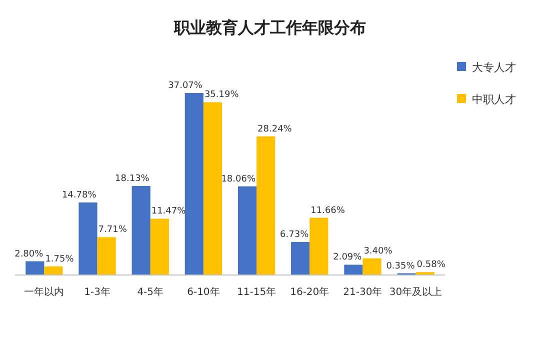 This screenshot has height=348, width=539. What do you see at coordinates (401, 266) in the screenshot?
I see `data-label: 0.35%` at bounding box center [401, 266].